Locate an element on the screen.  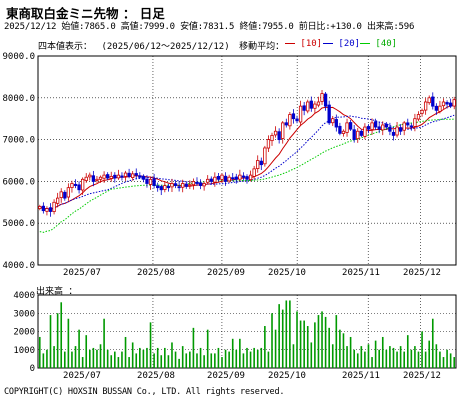
chart-title: 東商取白金ミニ先物 ： 日足 is located at coordinates (85, 13).